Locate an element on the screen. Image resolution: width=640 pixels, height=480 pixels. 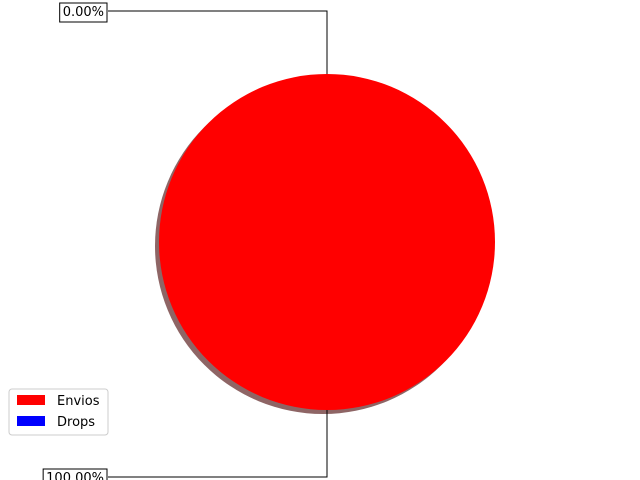
legend: Envios Drops is located at coordinates (58, 412).